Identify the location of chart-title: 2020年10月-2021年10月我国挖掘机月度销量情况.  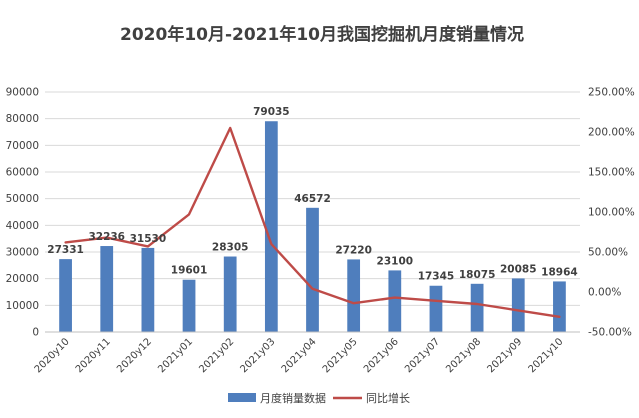
(322, 34).